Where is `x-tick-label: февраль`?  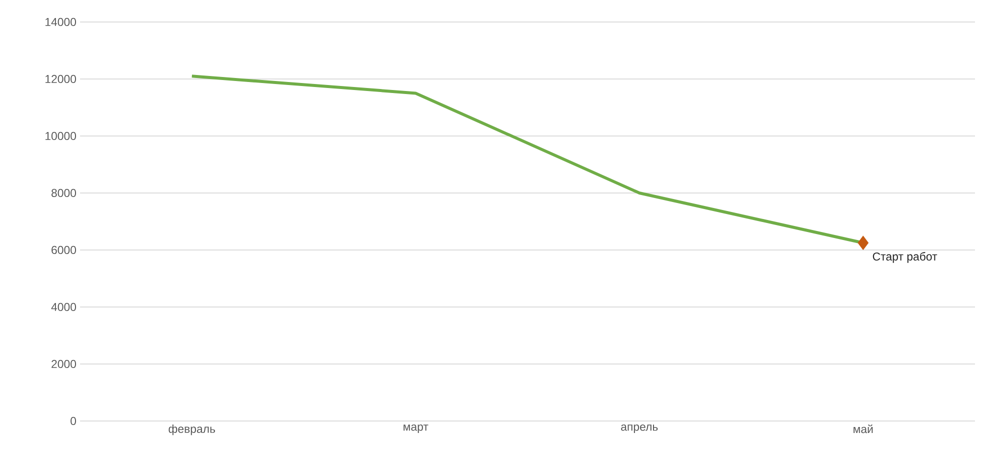
x-tick-label: февраль is located at coordinates (192, 430).